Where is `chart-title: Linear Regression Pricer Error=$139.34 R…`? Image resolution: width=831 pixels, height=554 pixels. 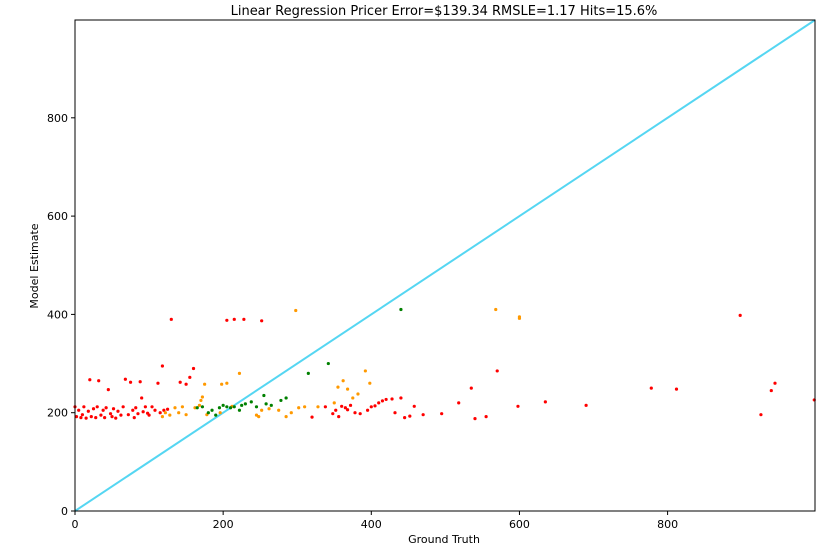
chart-title: Linear Regression Pricer Error=$139.34 R… is located at coordinates (444, 11).